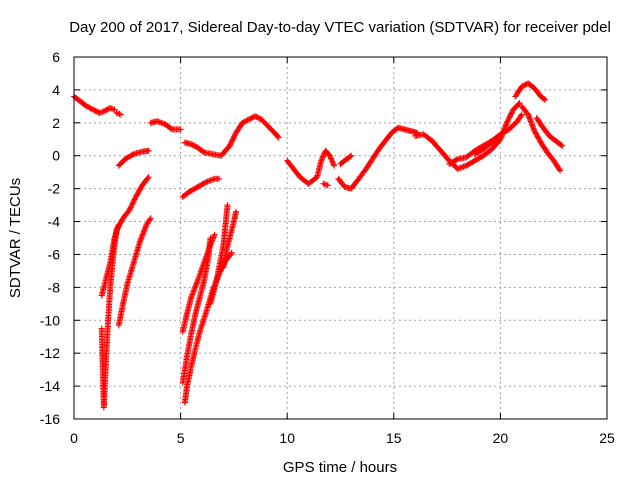 This screenshot has height=480, width=640. What do you see at coordinates (50, 320) in the screenshot?
I see `y-tick-label: -10` at bounding box center [50, 320].